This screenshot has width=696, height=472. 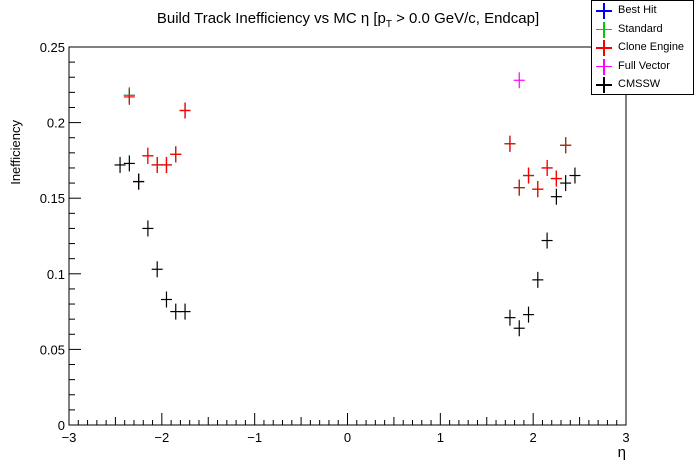 I want to click on y-tick-label: 0.1, so click(x=56, y=274).